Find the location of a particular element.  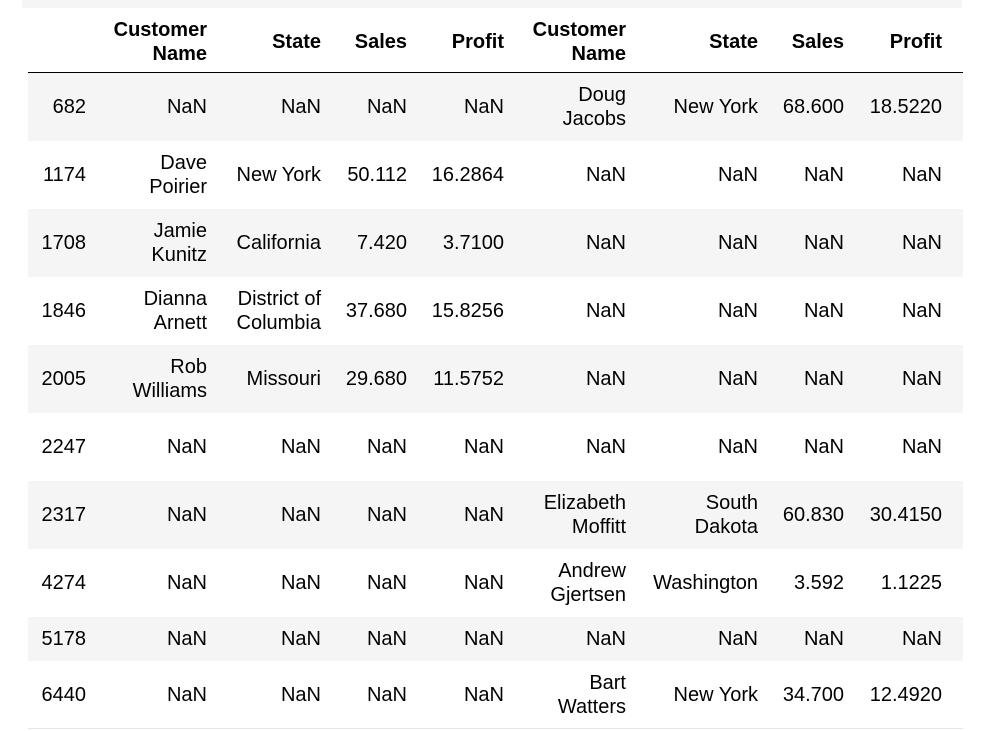

table-cell: 3.7100 is located at coordinates (476, 242).